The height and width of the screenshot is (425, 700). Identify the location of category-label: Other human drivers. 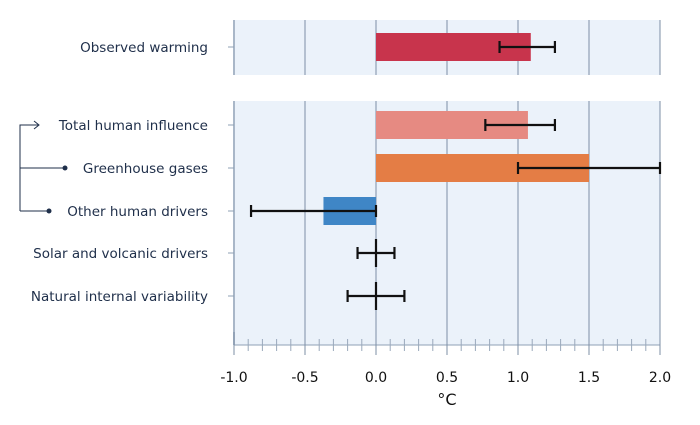
(137, 212).